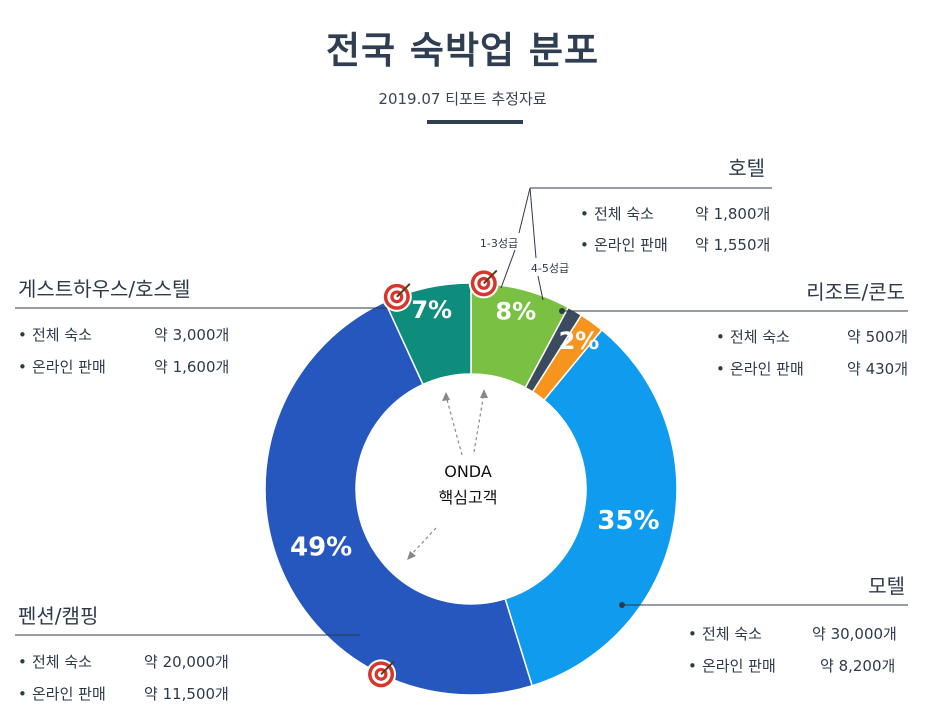 The height and width of the screenshot is (723, 925). What do you see at coordinates (858, 666) in the screenshot?
I see `stat-value: 약 8,200개` at bounding box center [858, 666].